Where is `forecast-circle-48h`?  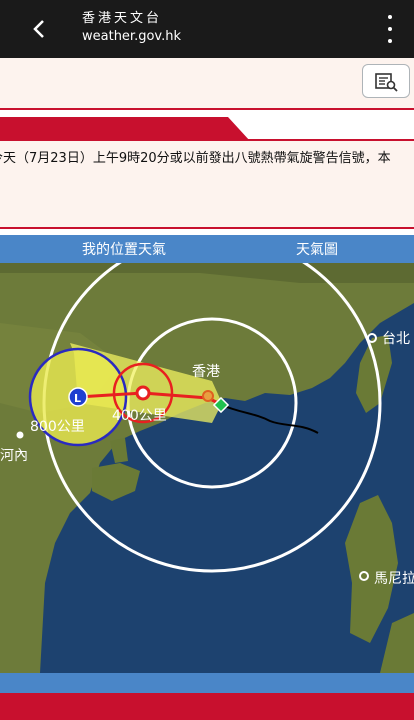 forecast-circle-48h is located at coordinates (78, 397).